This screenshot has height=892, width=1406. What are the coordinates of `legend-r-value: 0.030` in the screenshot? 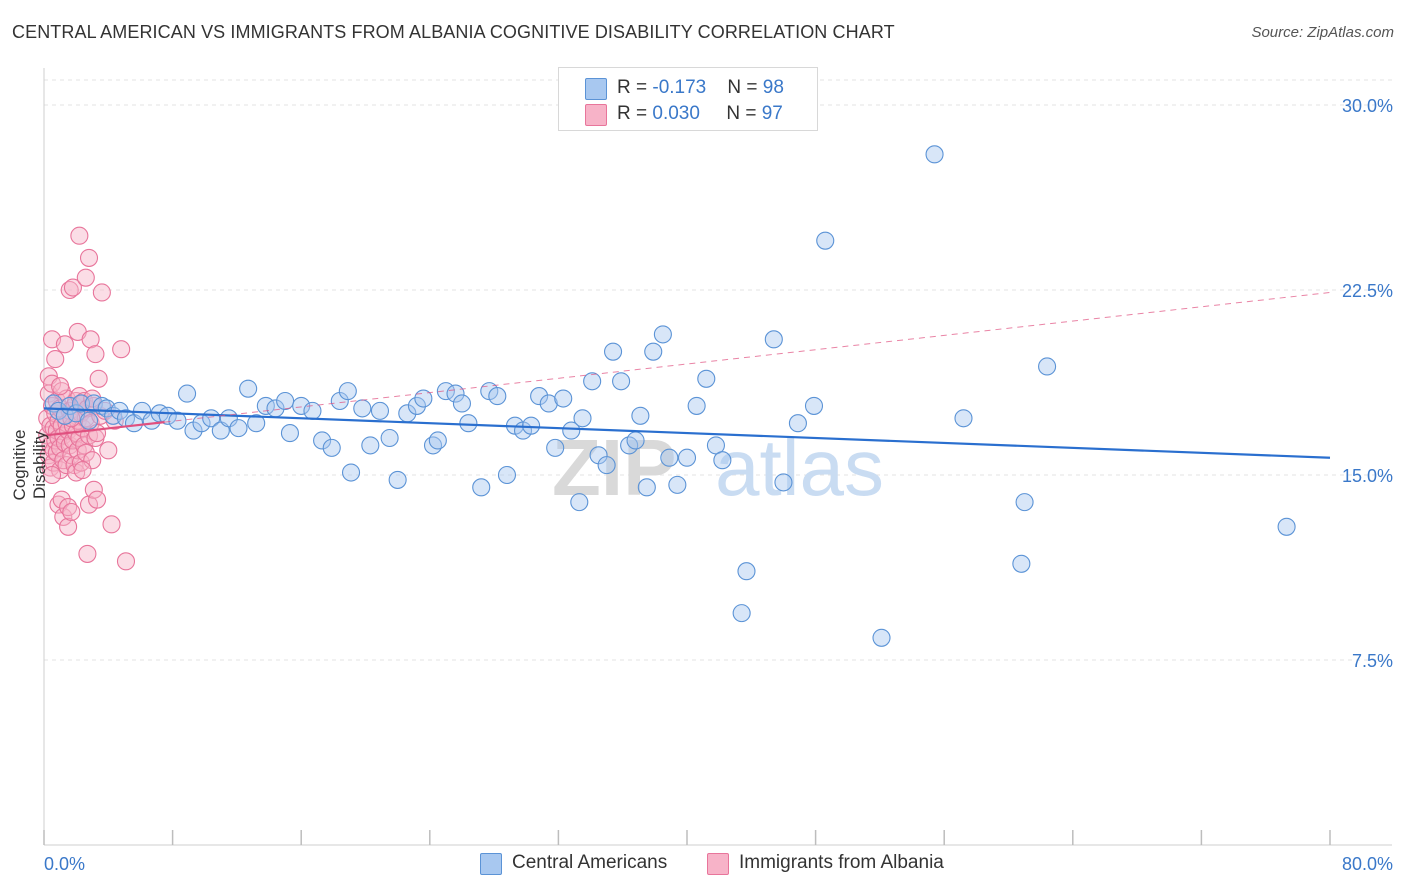 It's located at (676, 113).